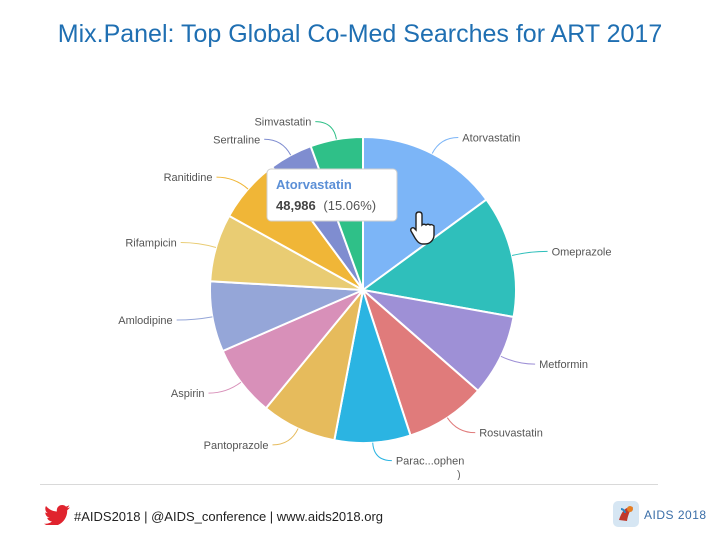 The width and height of the screenshot is (720, 540). What do you see at coordinates (326, 130) in the screenshot?
I see `pie-leader-simvastatin` at bounding box center [326, 130].